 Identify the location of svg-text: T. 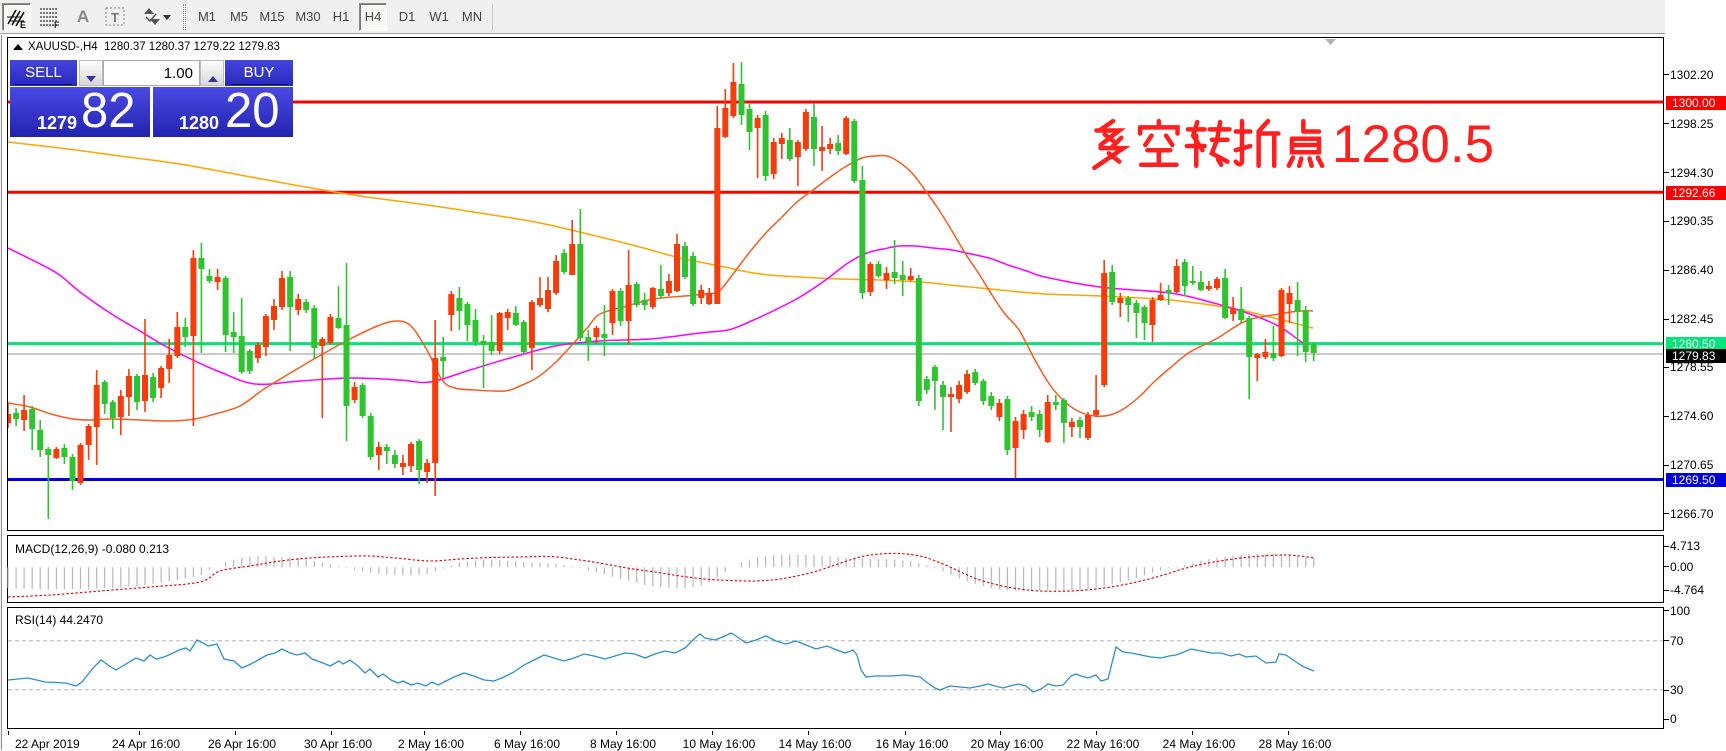
(115, 17).